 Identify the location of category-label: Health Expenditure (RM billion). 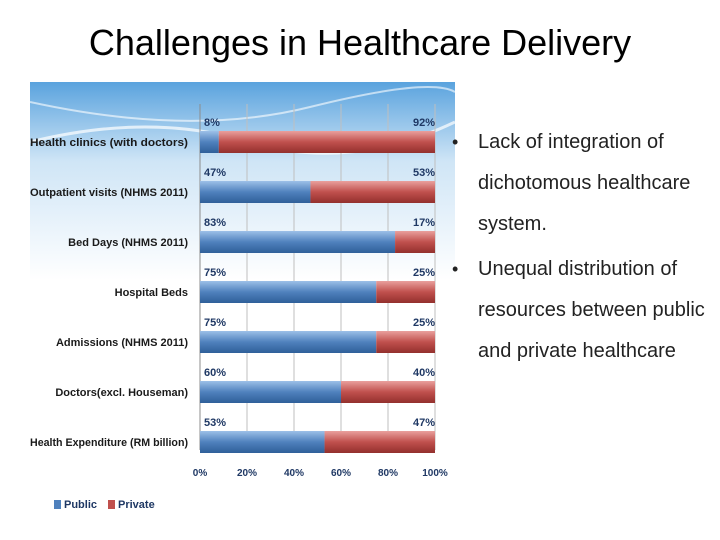
(109, 443).